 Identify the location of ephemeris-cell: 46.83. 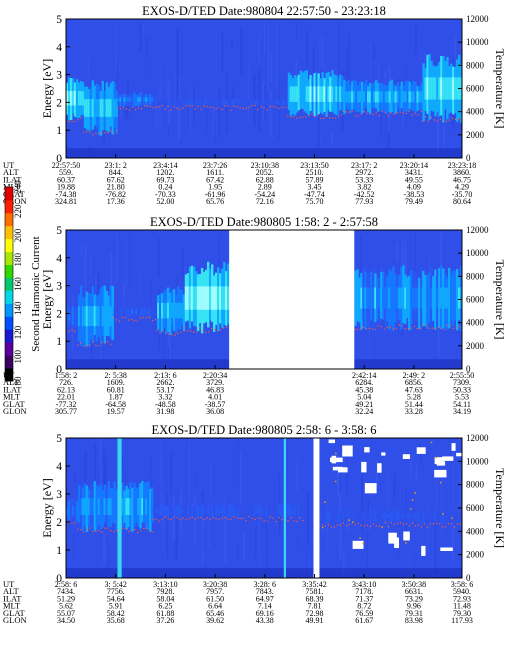
(215, 389).